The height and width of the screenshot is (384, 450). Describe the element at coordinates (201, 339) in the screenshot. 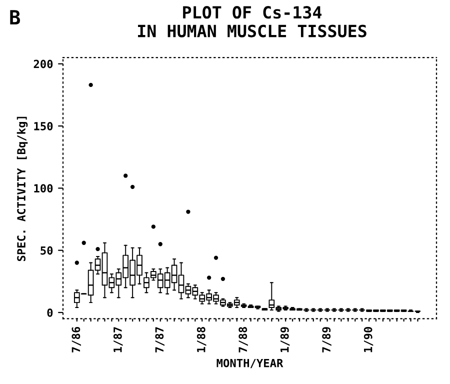

I see `x-tick-label: 1/88` at that location.